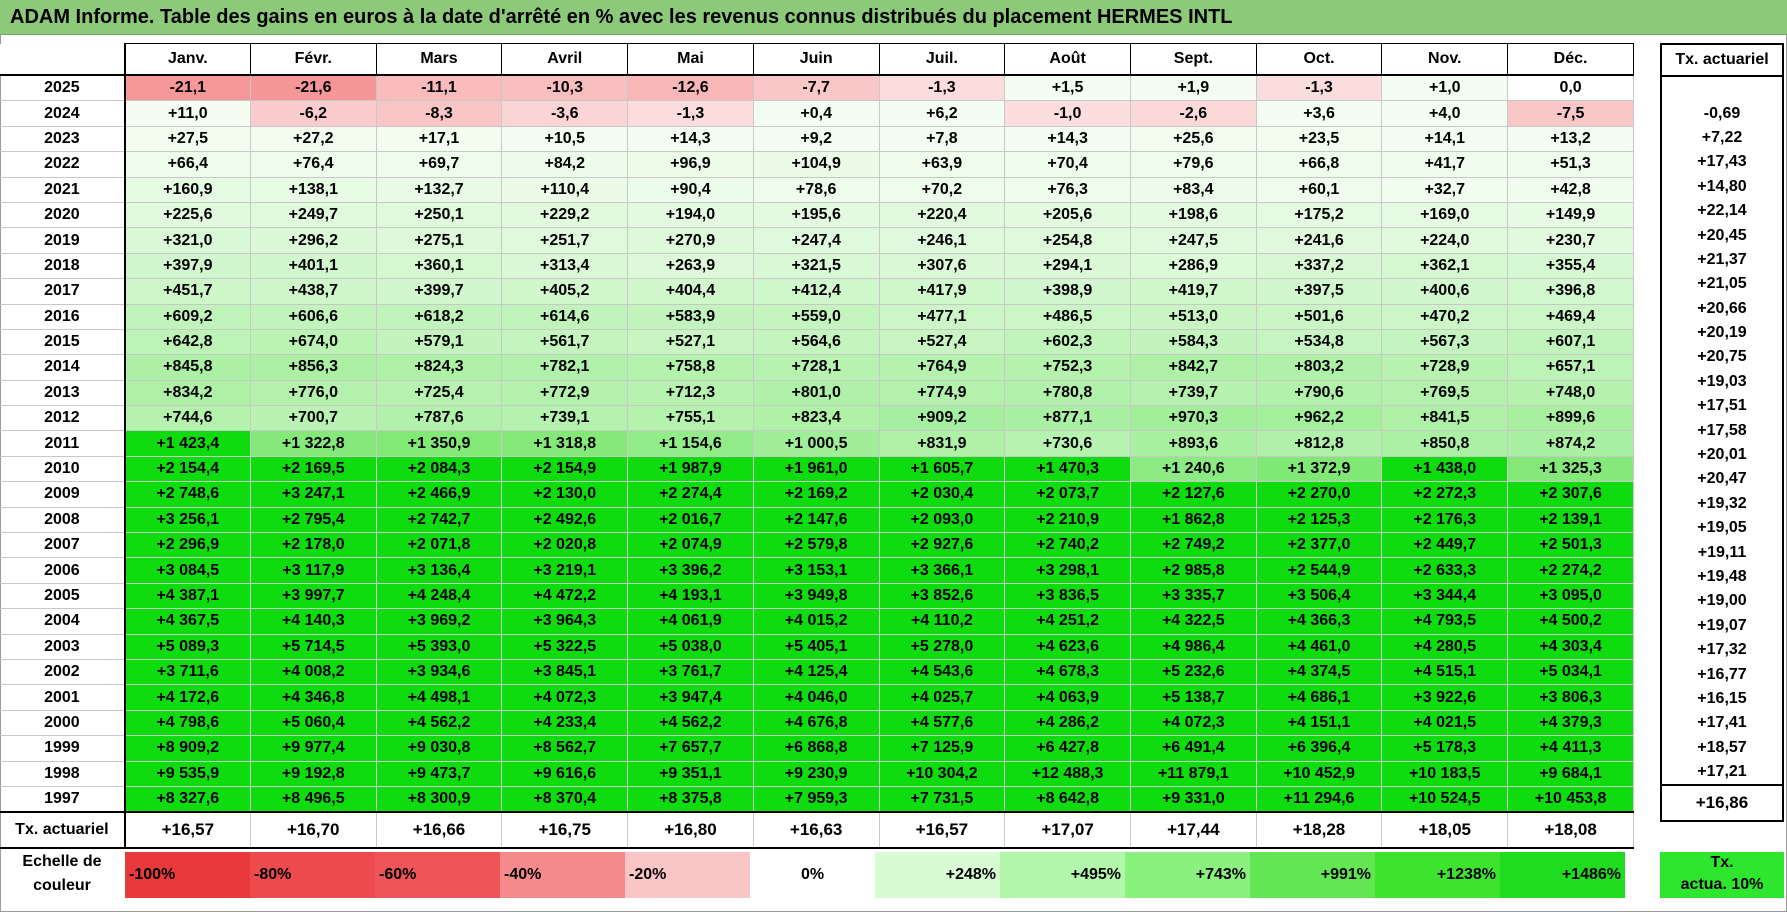 This screenshot has height=912, width=1787. What do you see at coordinates (690, 520) in the screenshot?
I see `gain-cell: +2 016,7` at bounding box center [690, 520].